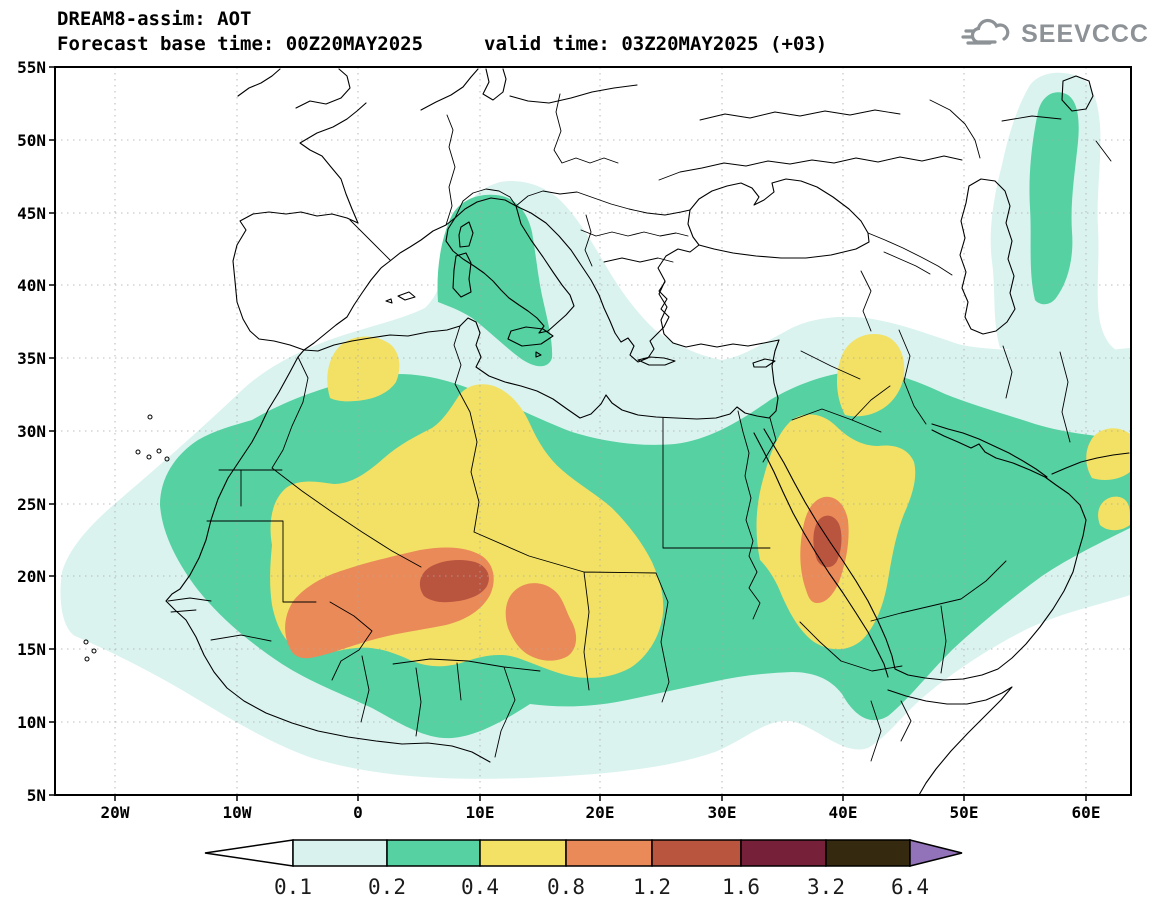 Image resolution: width=1165 pixels, height=905 pixels. I want to click on x-tick-label: 20E, so click(600, 812).